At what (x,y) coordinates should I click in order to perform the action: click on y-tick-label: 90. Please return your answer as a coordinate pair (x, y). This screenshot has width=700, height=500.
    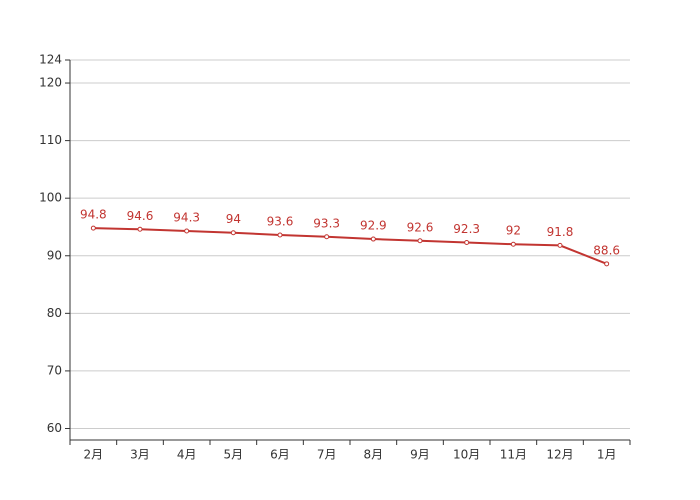
    Looking at the image, I should click on (54, 255).